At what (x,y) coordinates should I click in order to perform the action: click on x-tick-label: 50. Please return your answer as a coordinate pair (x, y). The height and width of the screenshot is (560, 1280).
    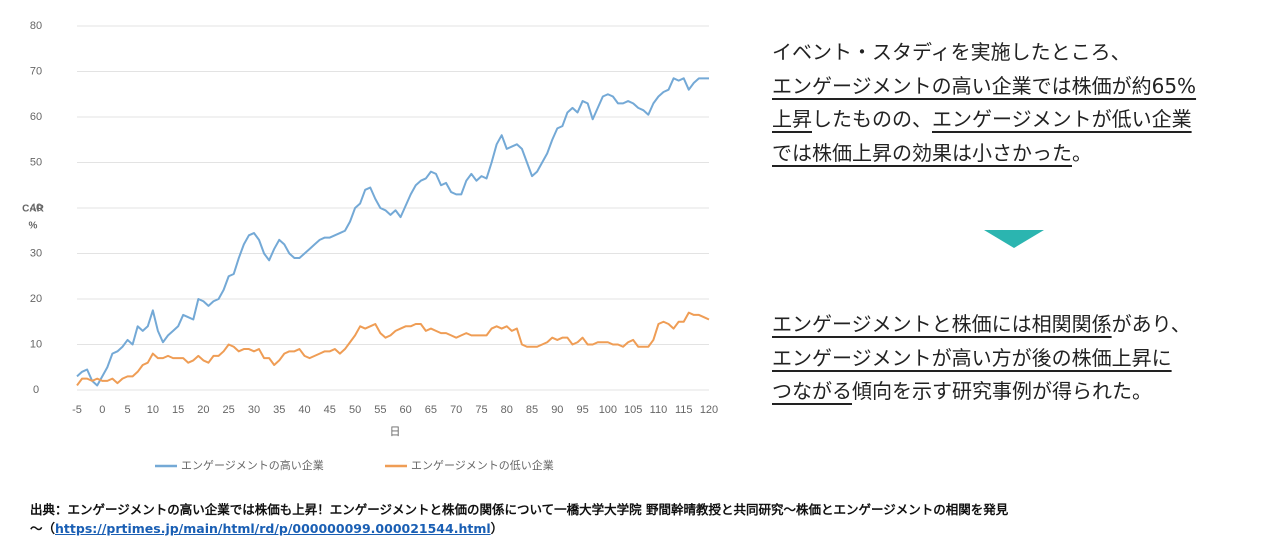
    Looking at the image, I should click on (355, 410).